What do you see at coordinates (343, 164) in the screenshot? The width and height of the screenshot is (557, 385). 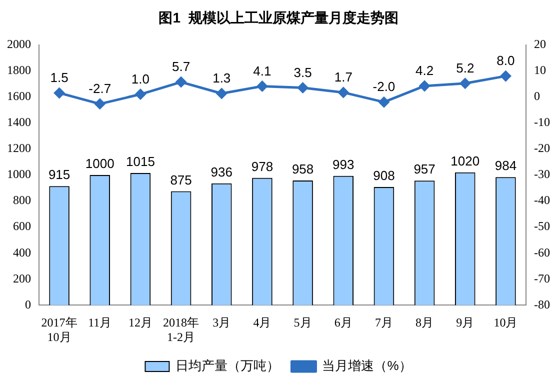 I see `data-label: 993` at bounding box center [343, 164].